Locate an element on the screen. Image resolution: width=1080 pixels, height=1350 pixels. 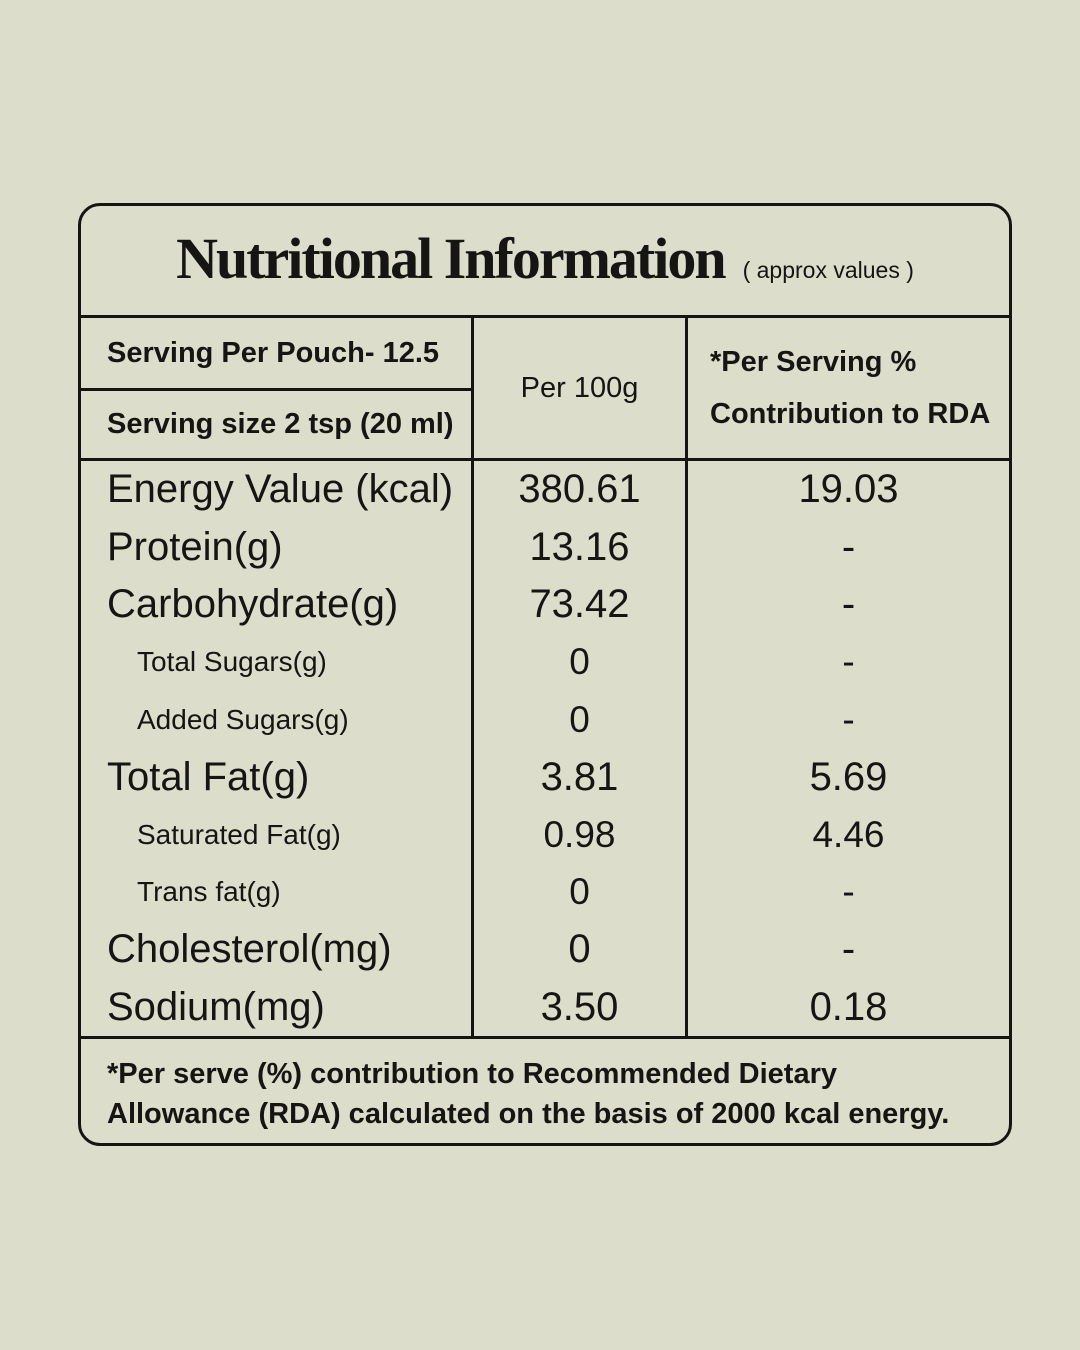
nutrition-title: Nutritional Information is located at coordinates (451, 258).